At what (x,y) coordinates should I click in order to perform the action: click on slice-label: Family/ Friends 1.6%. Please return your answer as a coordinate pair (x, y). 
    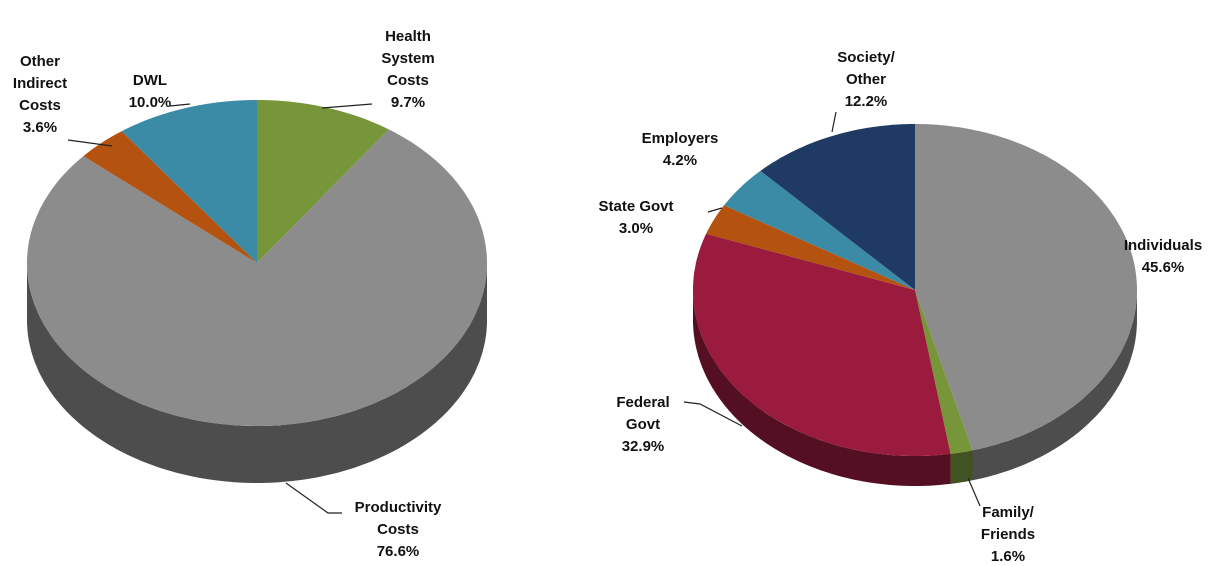
    Looking at the image, I should click on (1008, 534).